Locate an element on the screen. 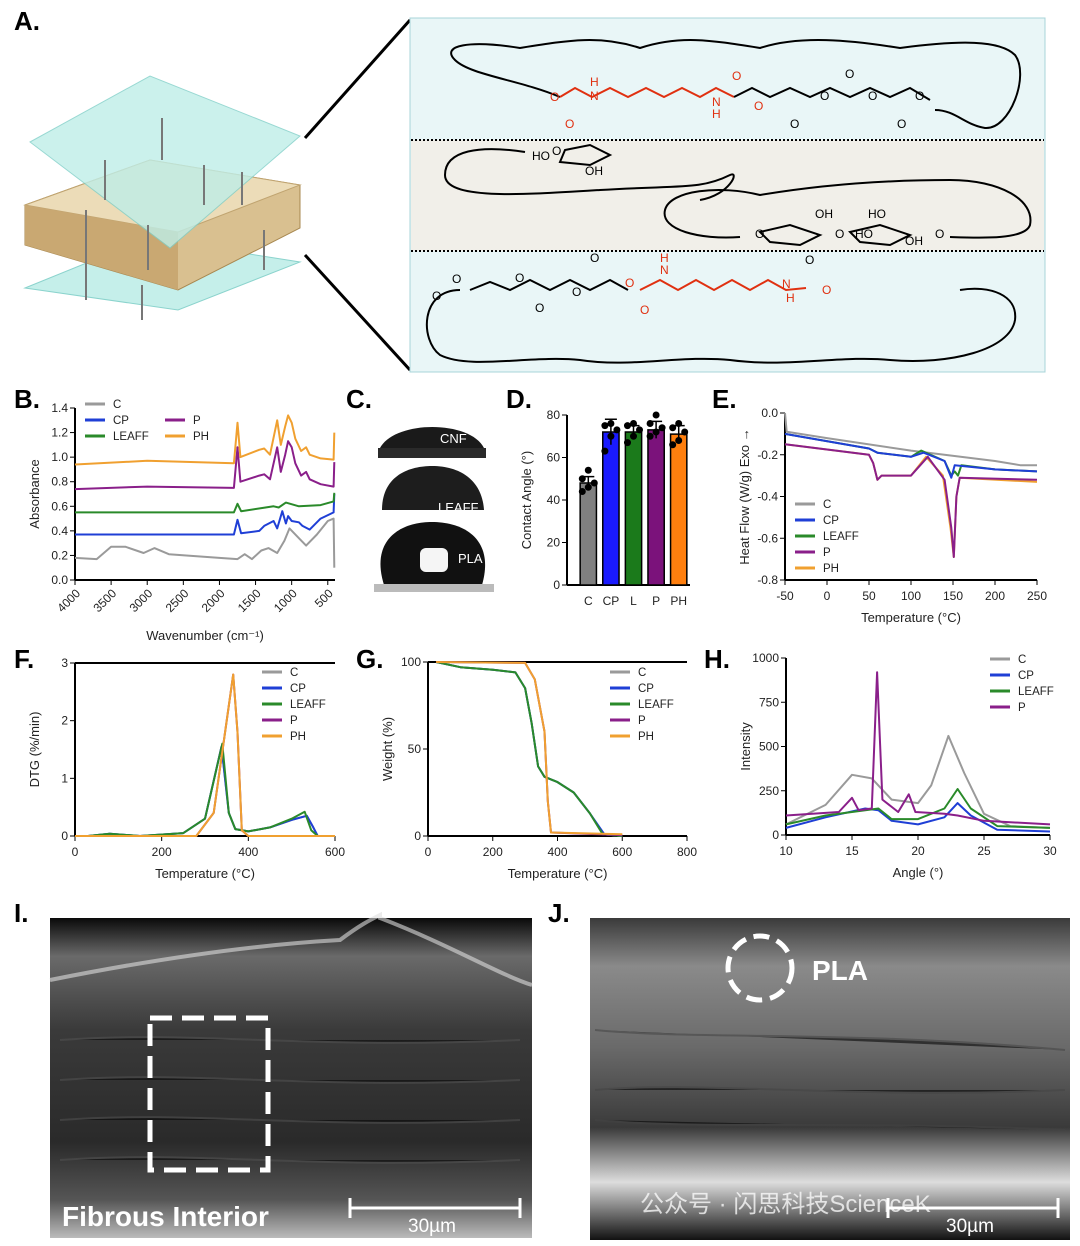 The height and width of the screenshot is (1246, 1080). panel-c-droplet-images: CNF LEAFF PLA is located at coordinates (434, 502).